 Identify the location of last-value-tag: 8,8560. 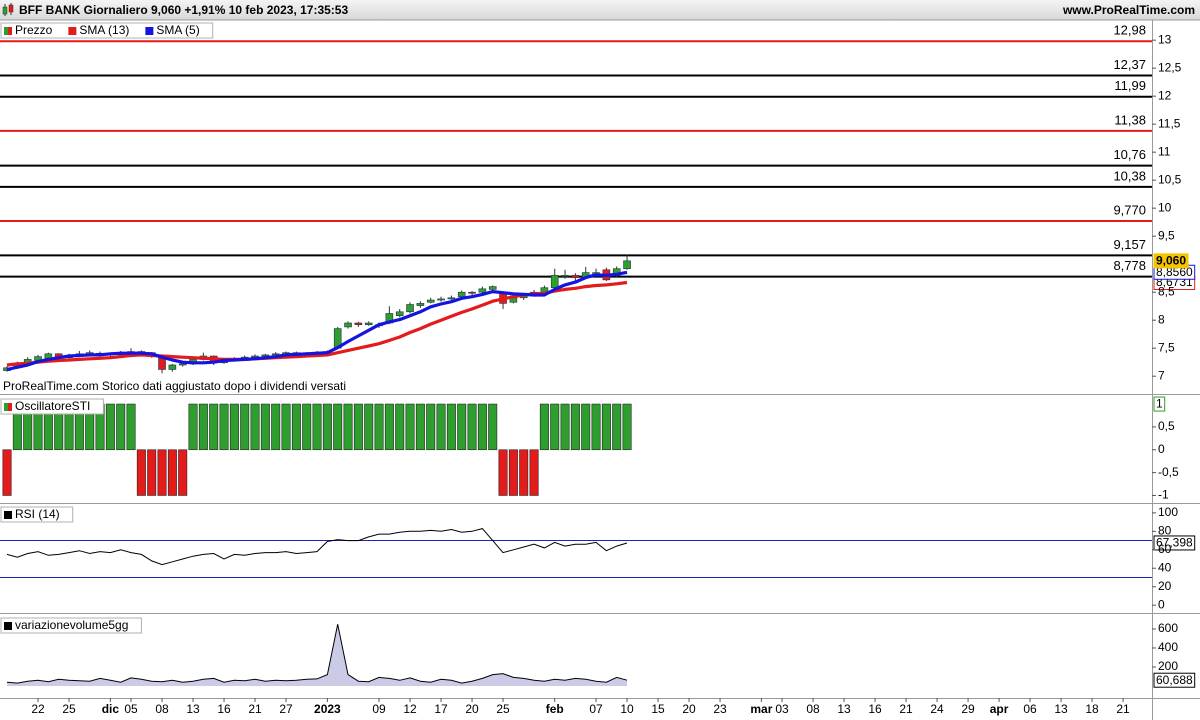
(1174, 272).